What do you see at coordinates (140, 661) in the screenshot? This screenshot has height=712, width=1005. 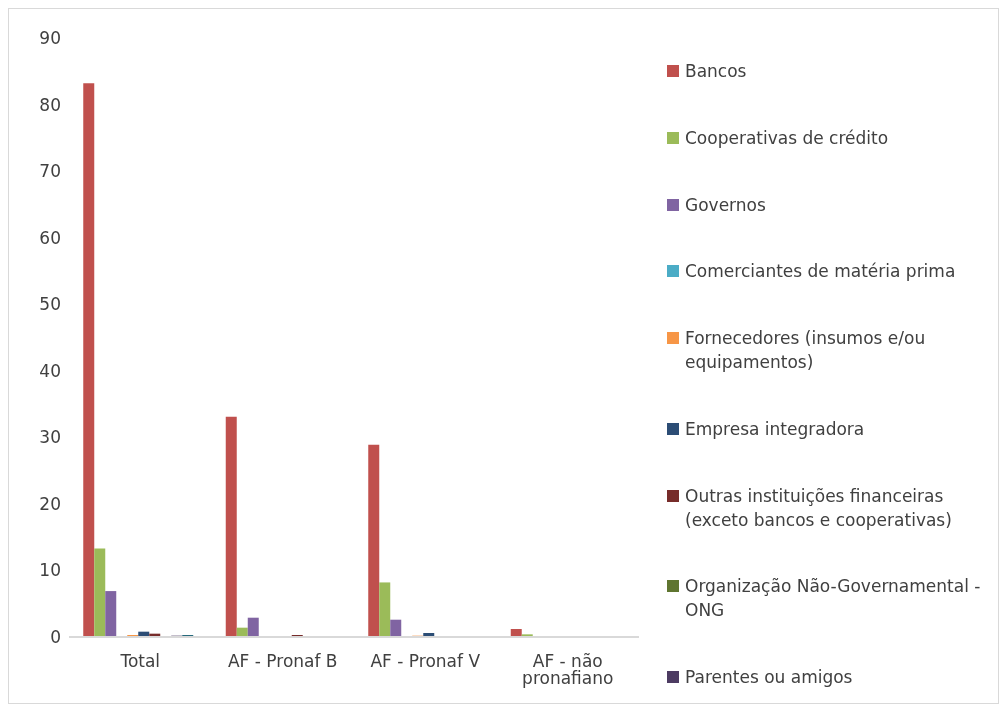 I see `x-tick-label: Total` at bounding box center [140, 661].